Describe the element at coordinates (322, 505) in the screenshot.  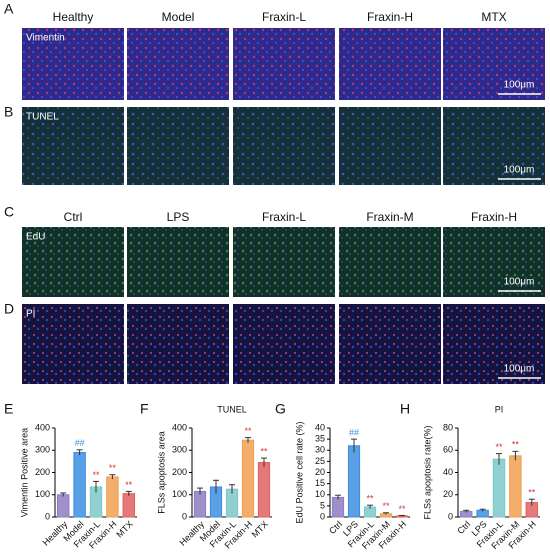
I see `y-tick-label: 5` at that location.